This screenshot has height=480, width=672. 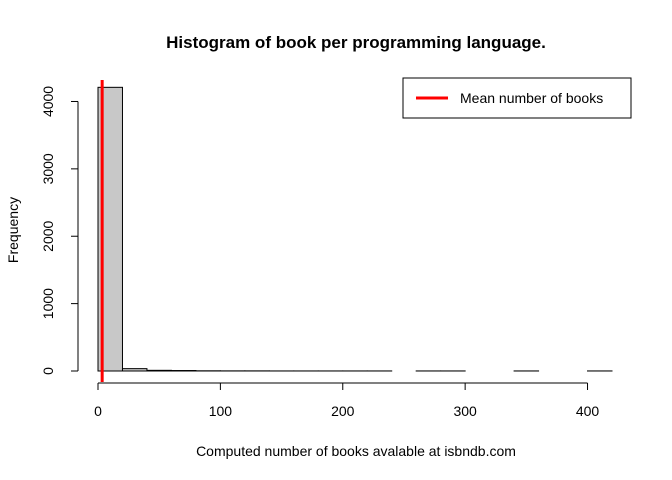 What do you see at coordinates (48, 303) in the screenshot?
I see `y-tick-label: 1000` at bounding box center [48, 303].